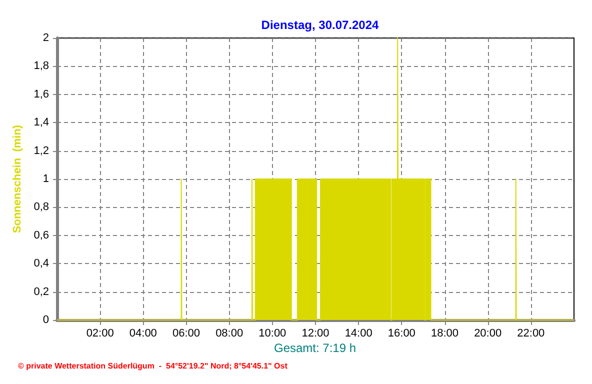 This screenshot has width=592, height=384. Describe the element at coordinates (45, 179) in the screenshot. I see `y-tick-label: 1` at that location.